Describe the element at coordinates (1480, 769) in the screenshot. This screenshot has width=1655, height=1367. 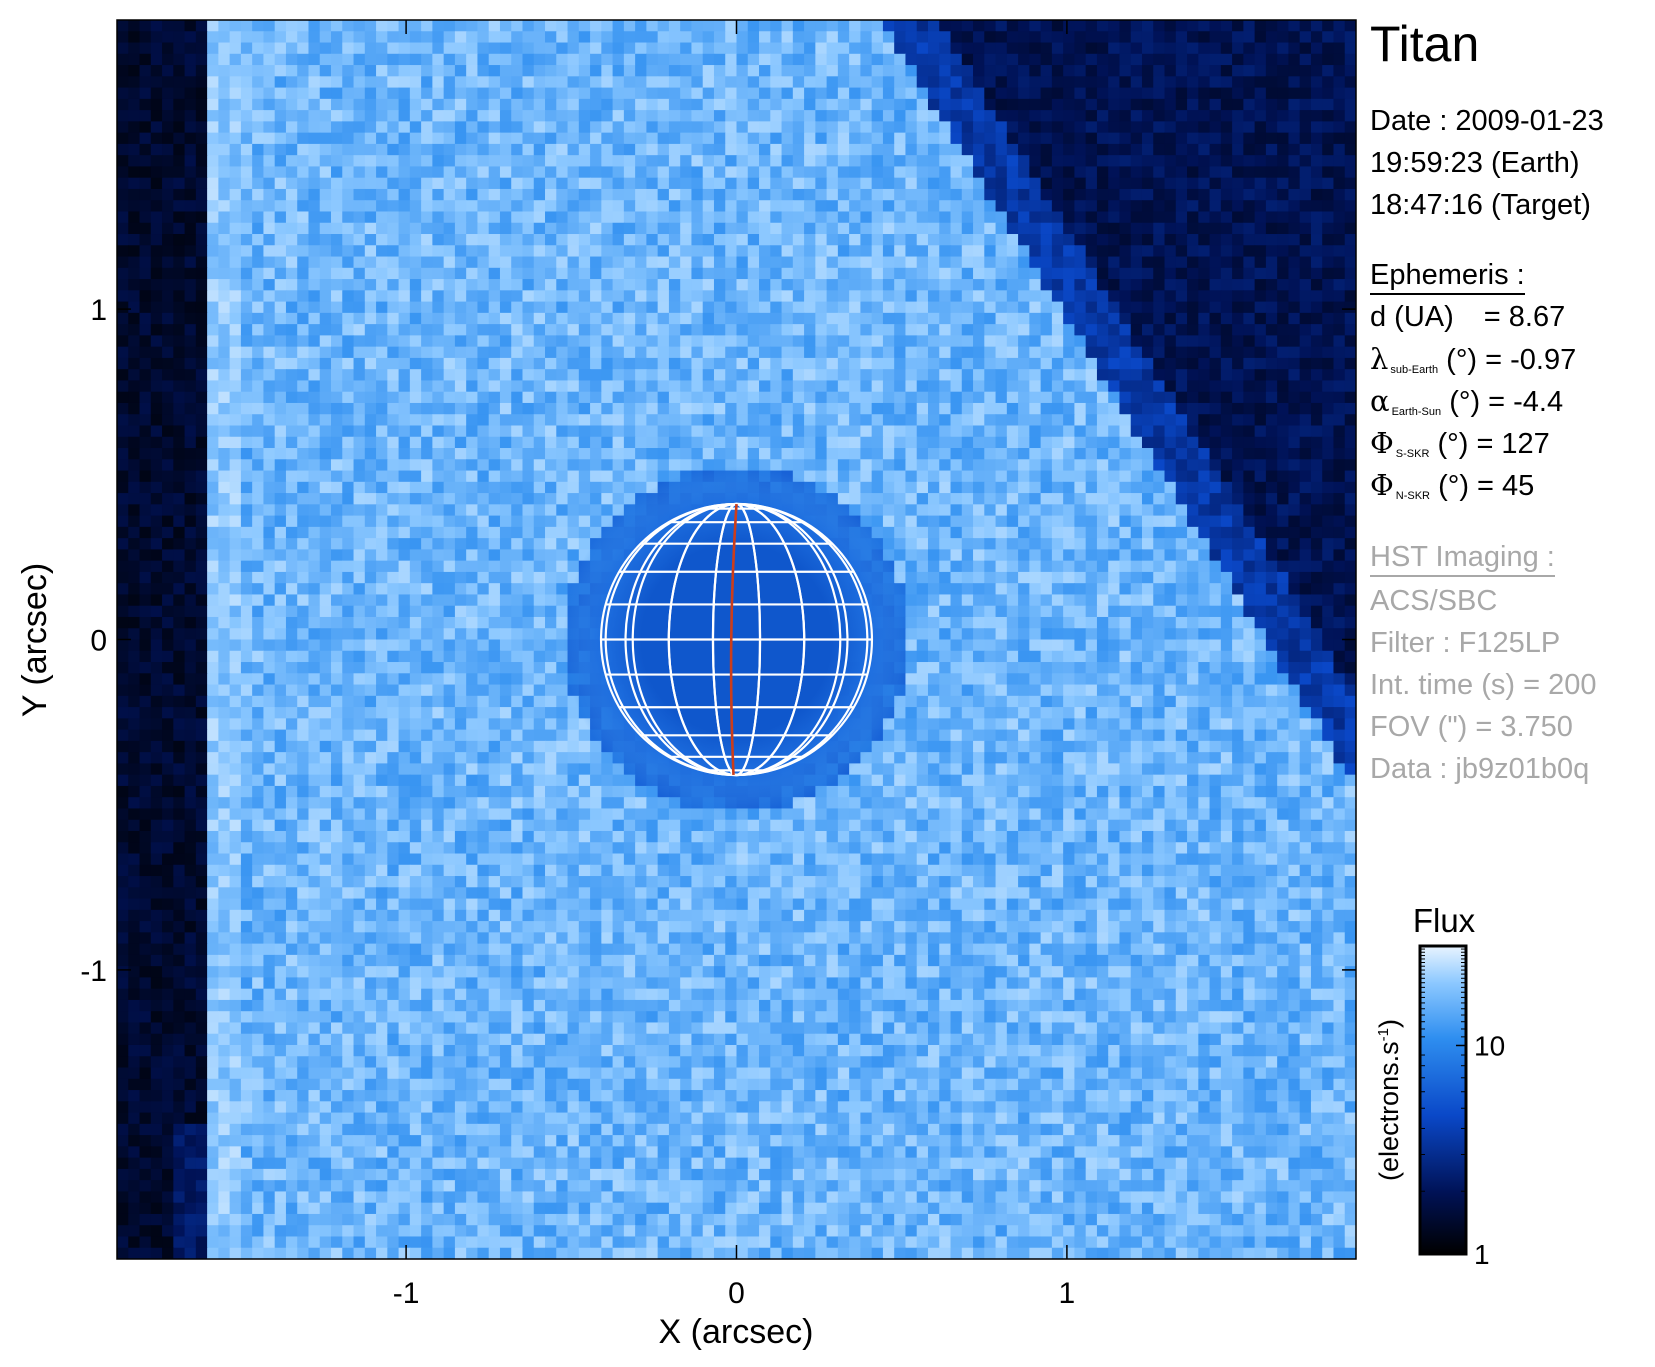
I see `data-id: Data : jb9z01b0q` at that location.